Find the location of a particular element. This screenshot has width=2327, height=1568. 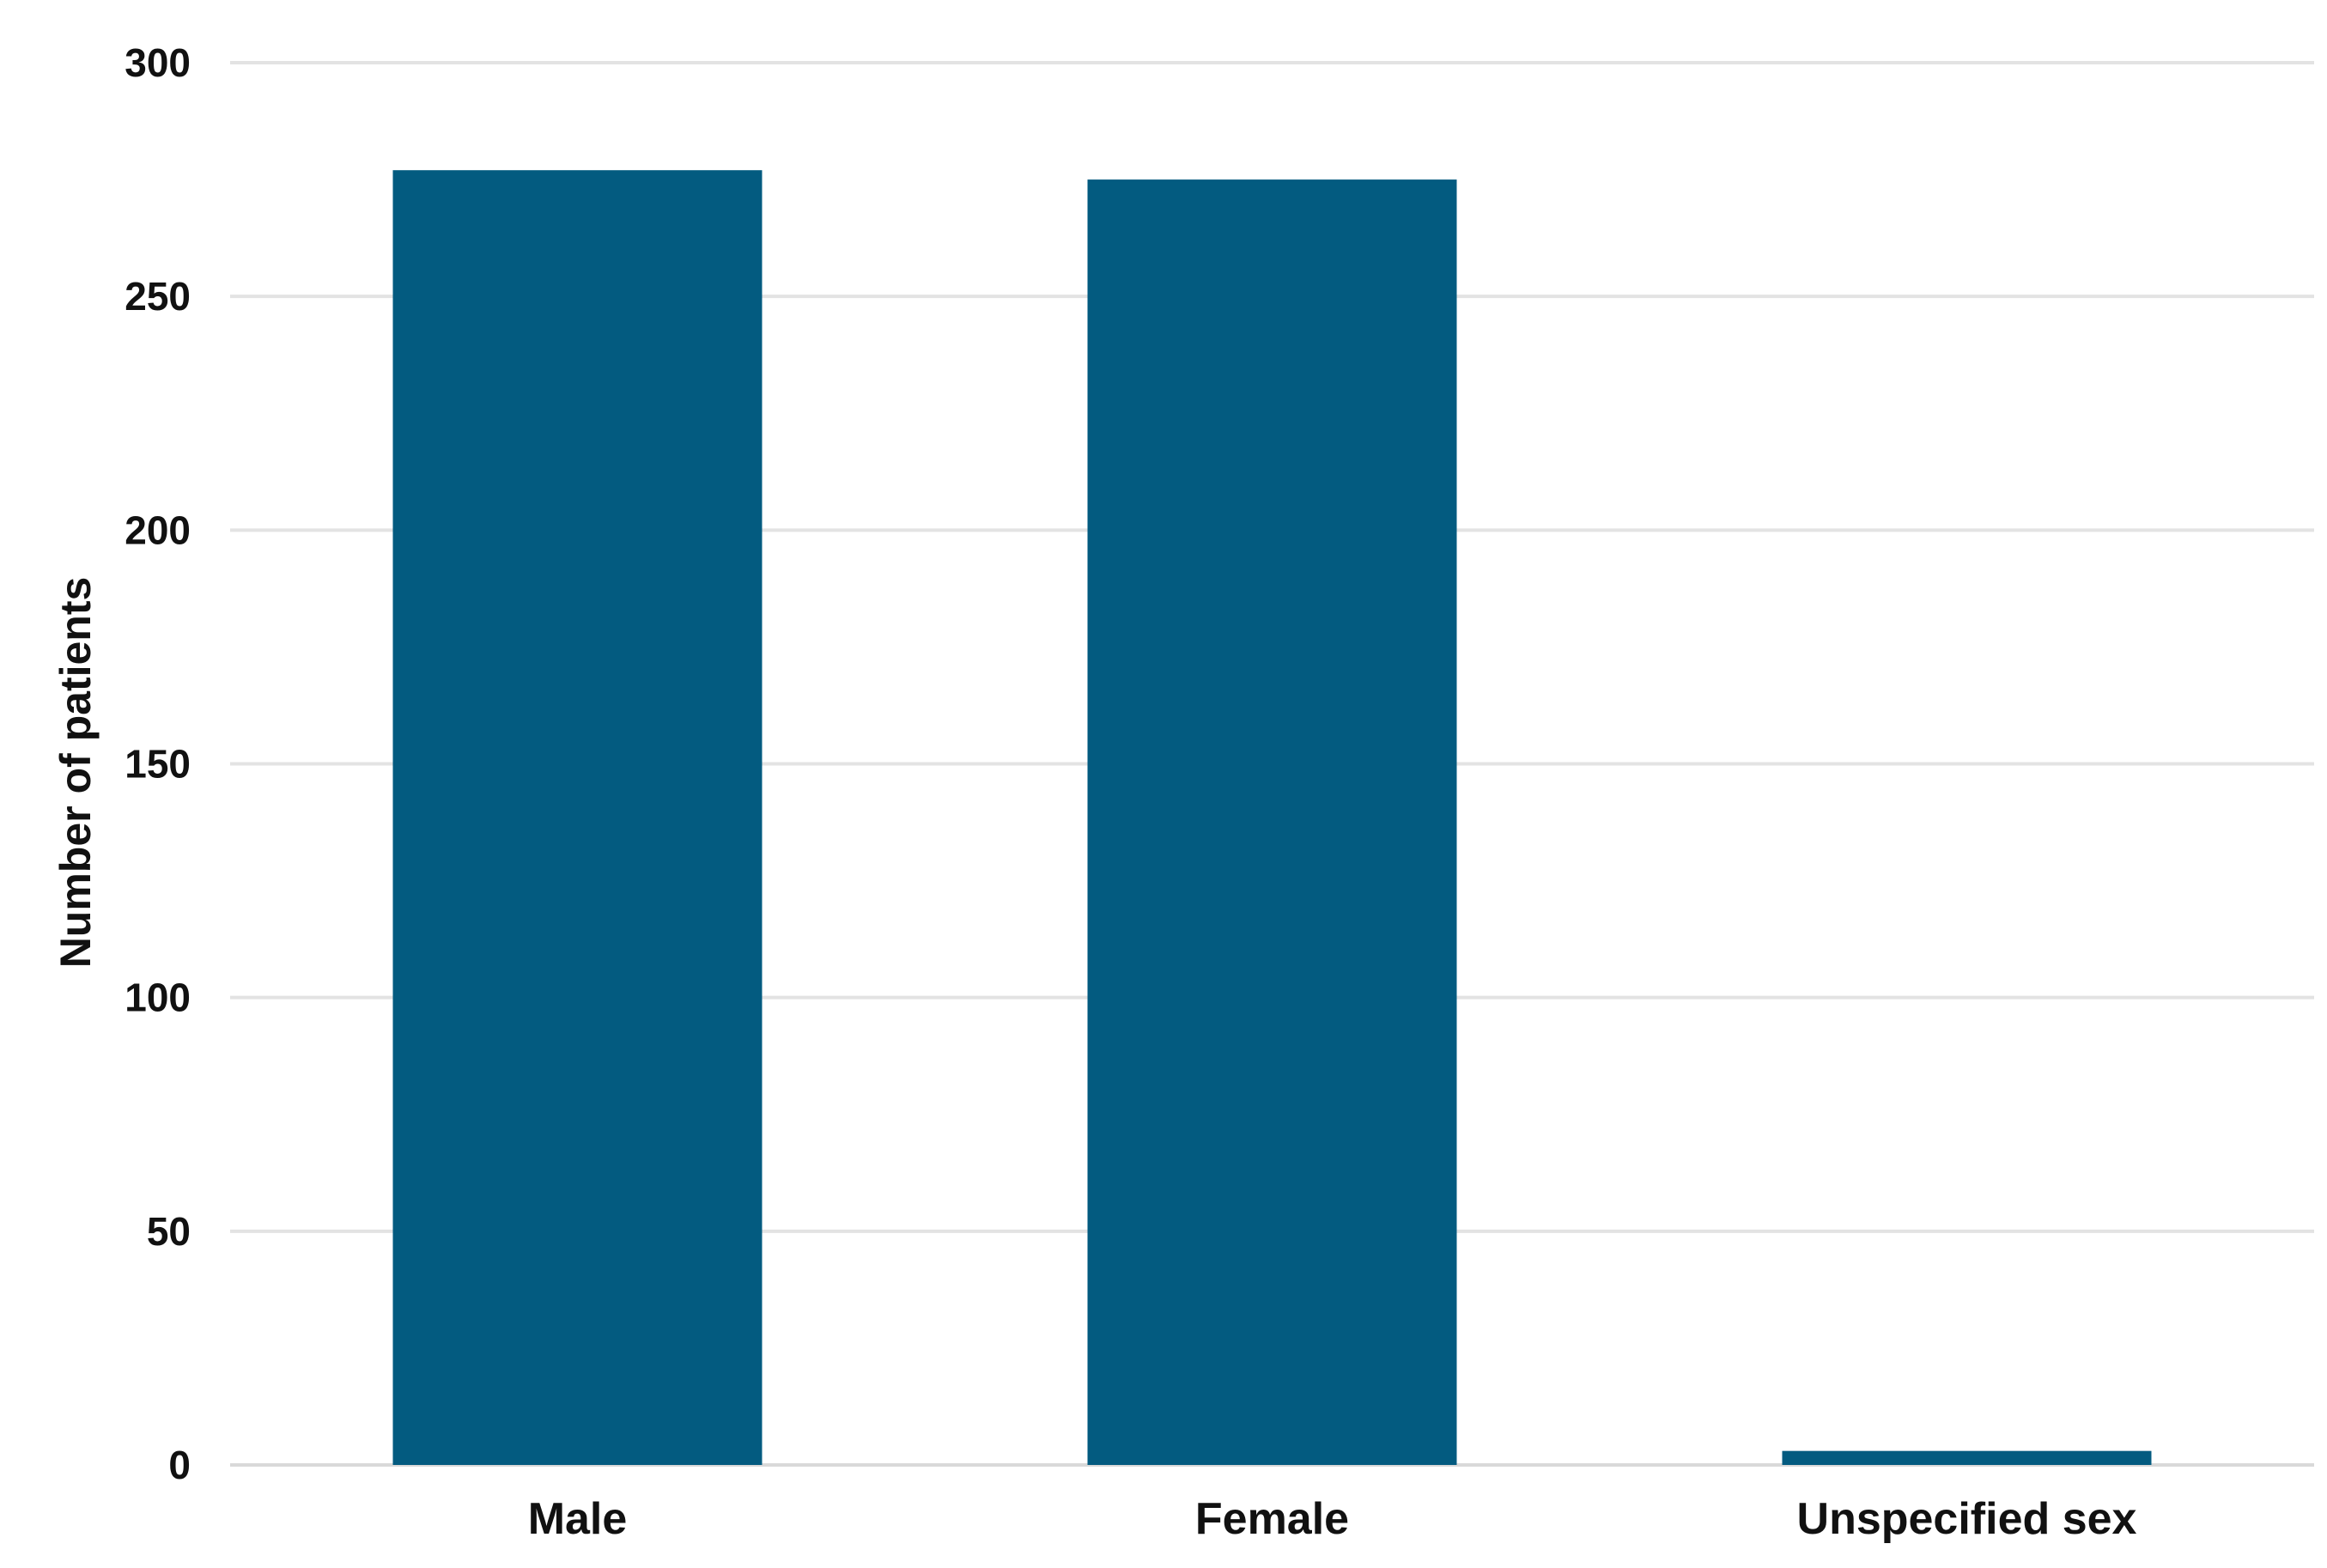

y-tick-label: 50 is located at coordinates (169, 1231).